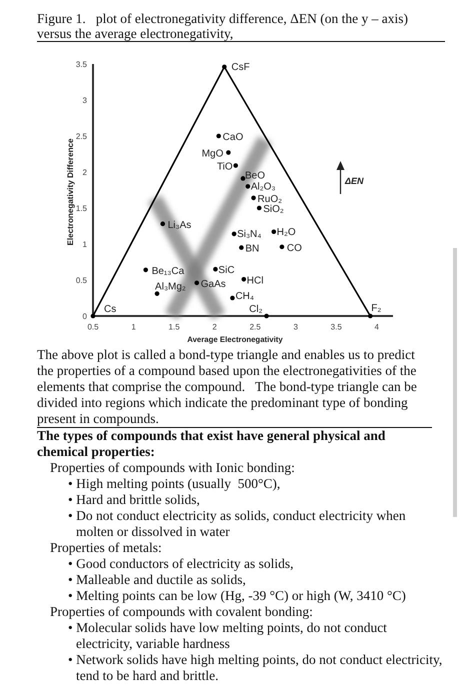 Image resolution: width=460 pixels, height=700 pixels. Describe the element at coordinates (134, 500) in the screenshot. I see `text: • Hard and brittle solids,` at that location.